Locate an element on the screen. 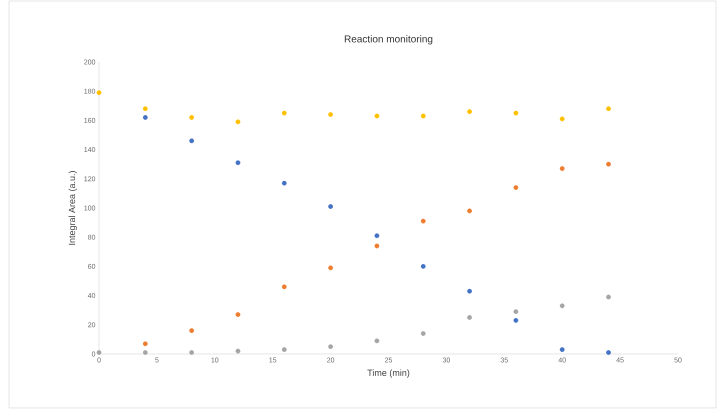 This screenshot has height=409, width=725. chart-title: Reaction monitoring is located at coordinates (388, 39).